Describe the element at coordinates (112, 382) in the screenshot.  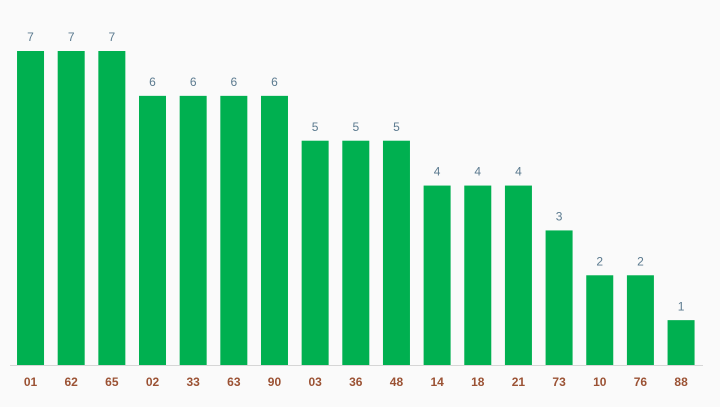
I see `x-tick-label: 65` at that location.